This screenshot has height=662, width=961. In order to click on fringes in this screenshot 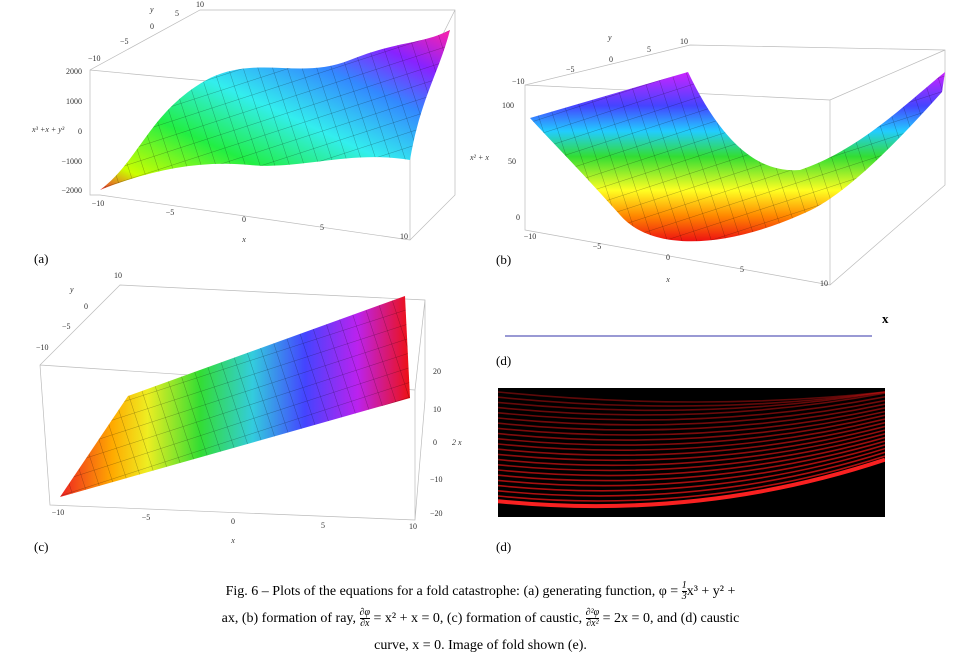, I will do `click(691, 450)`.